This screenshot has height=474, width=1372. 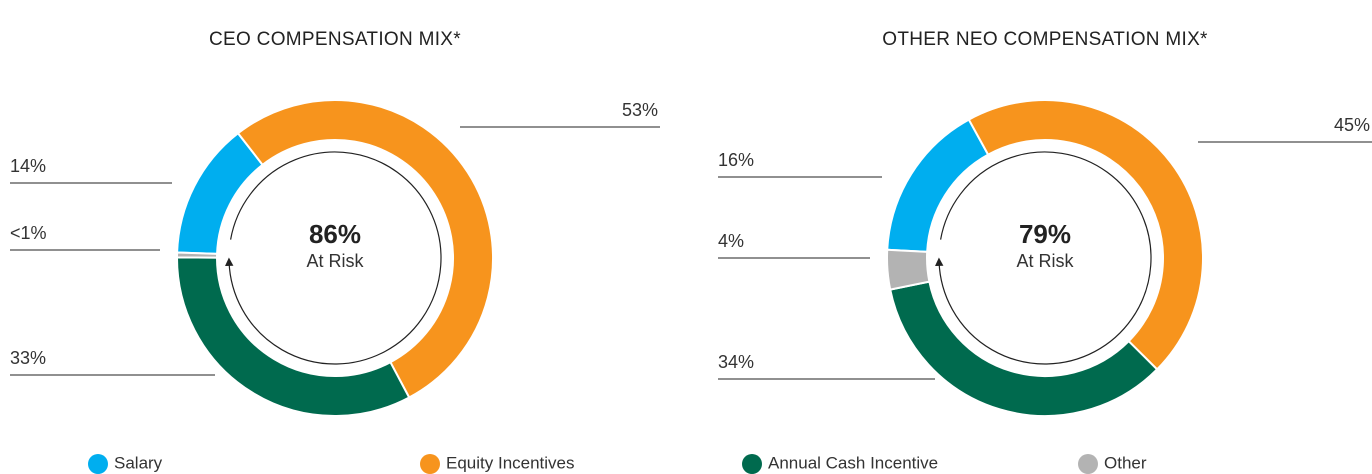 What do you see at coordinates (736, 160) in the screenshot?
I see `value-label: 16%` at bounding box center [736, 160].